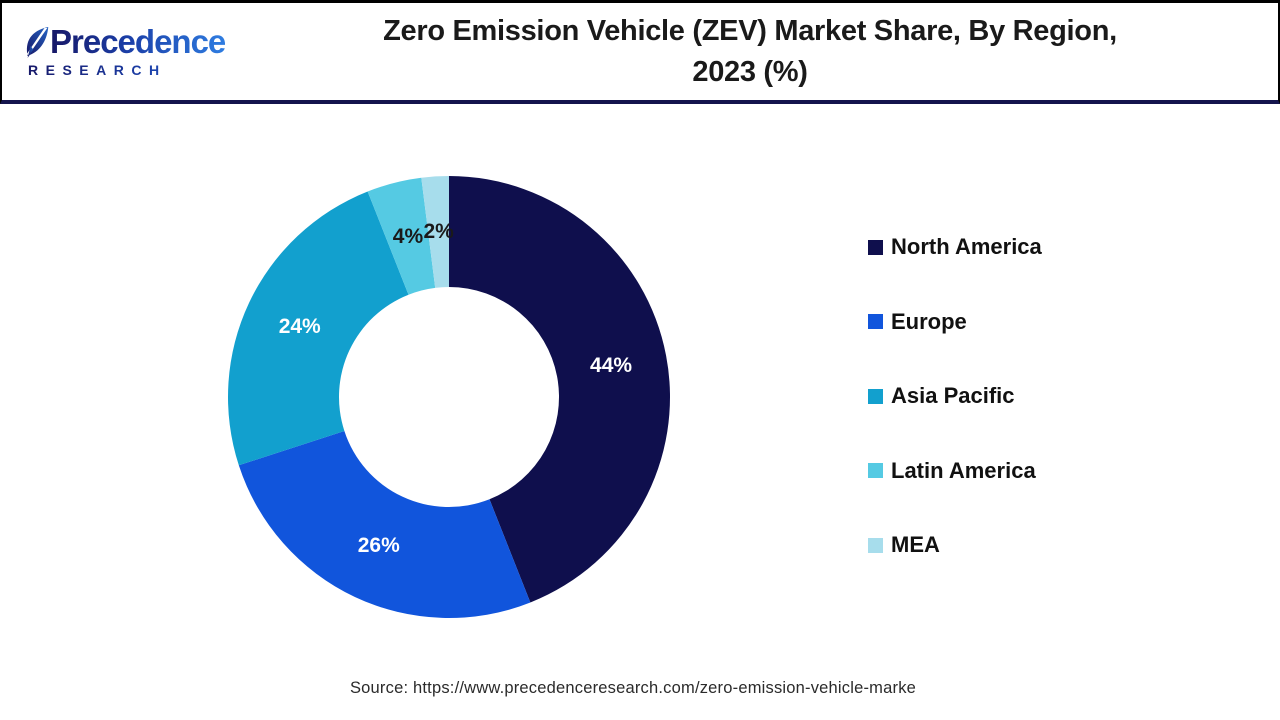 The height and width of the screenshot is (720, 1280). I want to click on slice-value-label-north-america: 44%, so click(611, 366).